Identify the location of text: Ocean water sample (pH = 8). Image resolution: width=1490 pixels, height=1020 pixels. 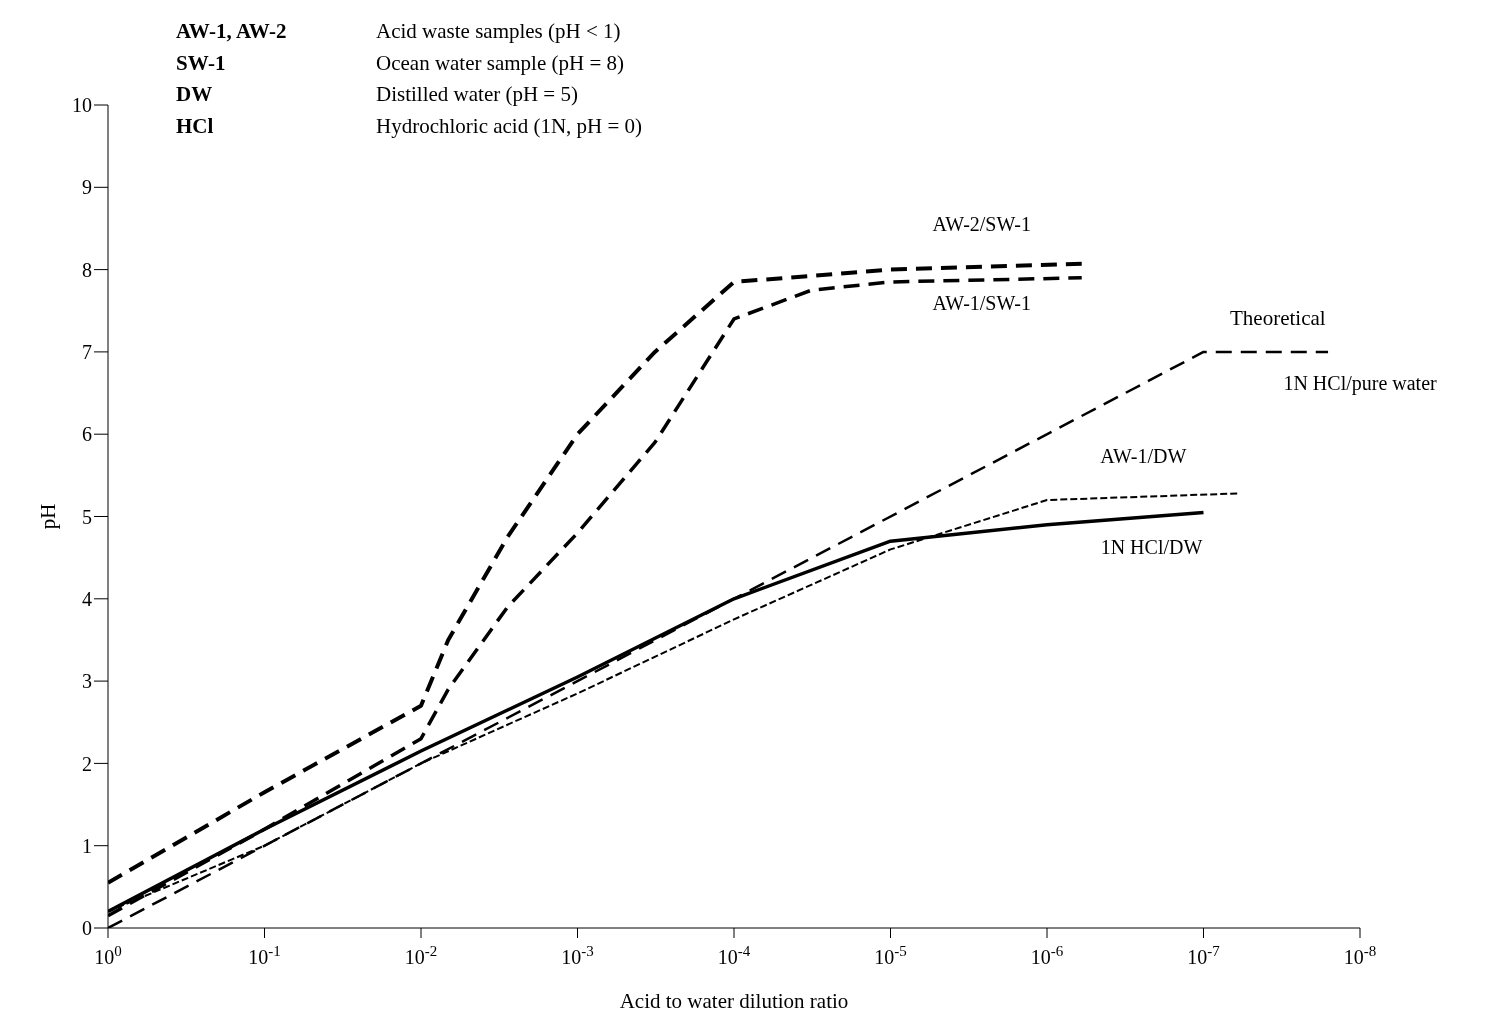
(500, 63).